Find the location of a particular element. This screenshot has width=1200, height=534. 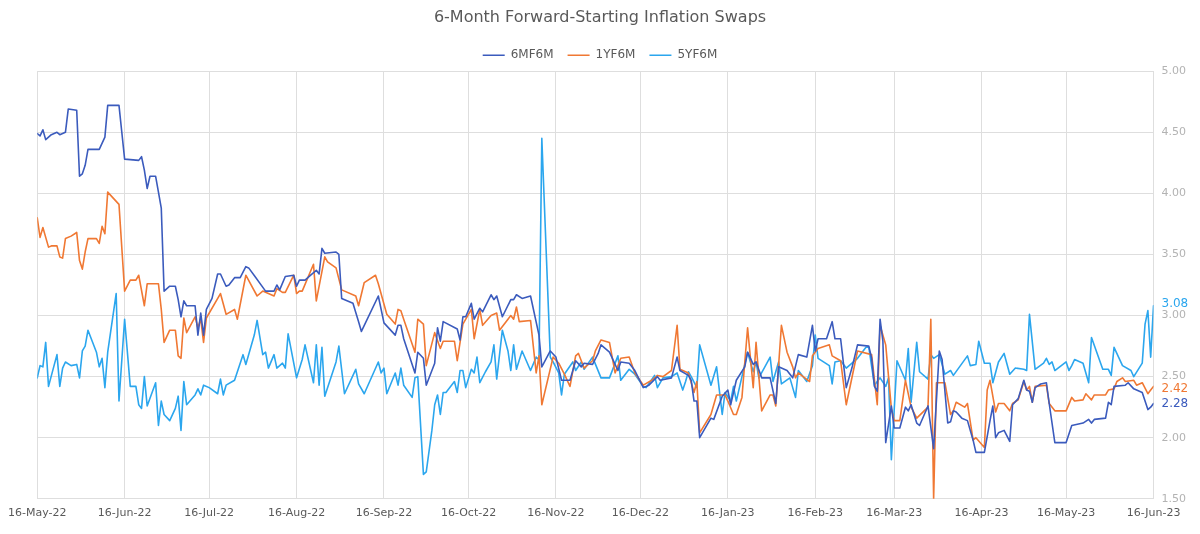

y-tick-label: 1.50 is located at coordinates (1174, 498).